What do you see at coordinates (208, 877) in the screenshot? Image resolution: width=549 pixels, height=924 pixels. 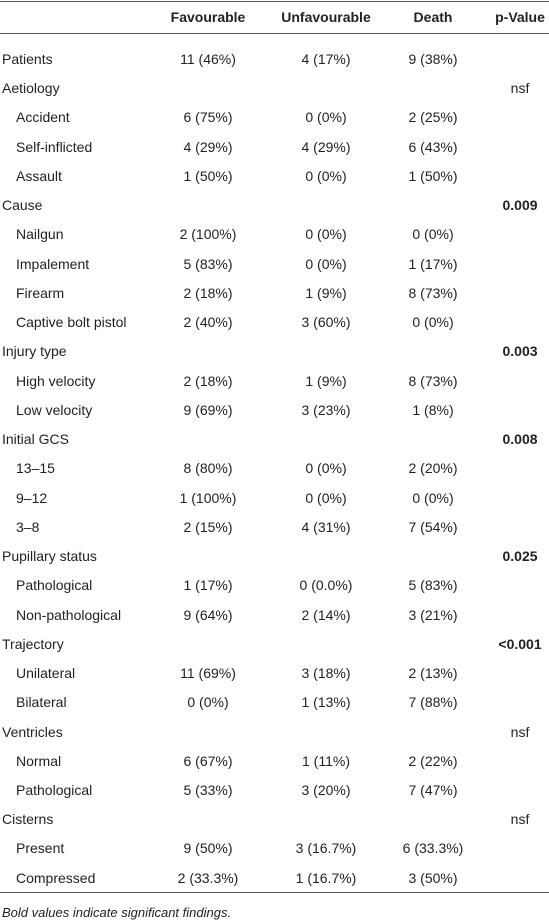 I see `cell-value: 2 (33.3%)` at bounding box center [208, 877].